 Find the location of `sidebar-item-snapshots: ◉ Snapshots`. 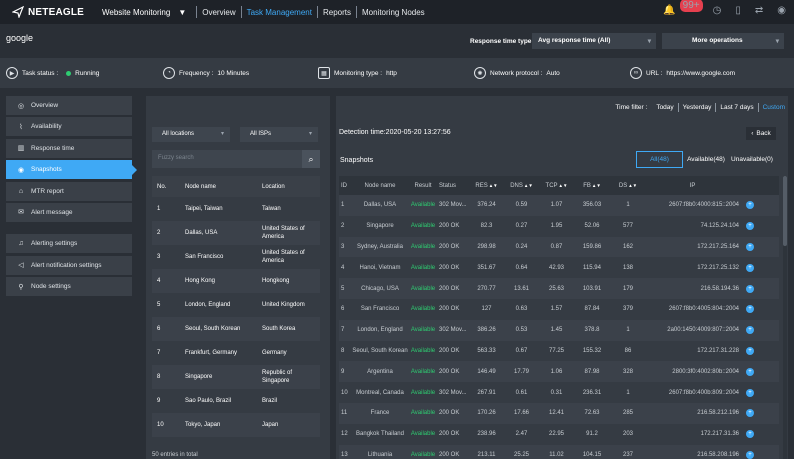

sidebar-item-snapshots: ◉ Snapshots is located at coordinates (71, 170).